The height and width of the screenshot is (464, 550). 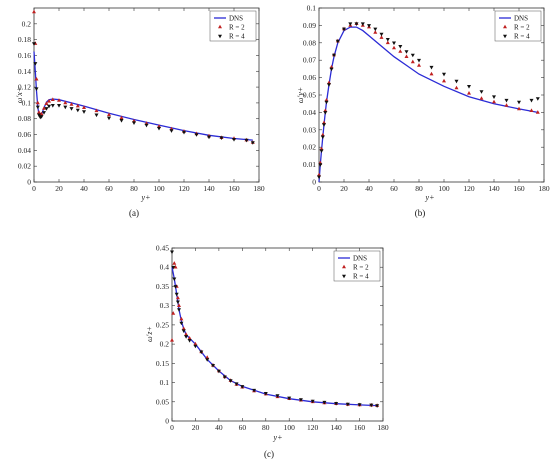 What do you see at coordinates (336, 427) in the screenshot?
I see `x-tick-label: 140` at bounding box center [336, 427].